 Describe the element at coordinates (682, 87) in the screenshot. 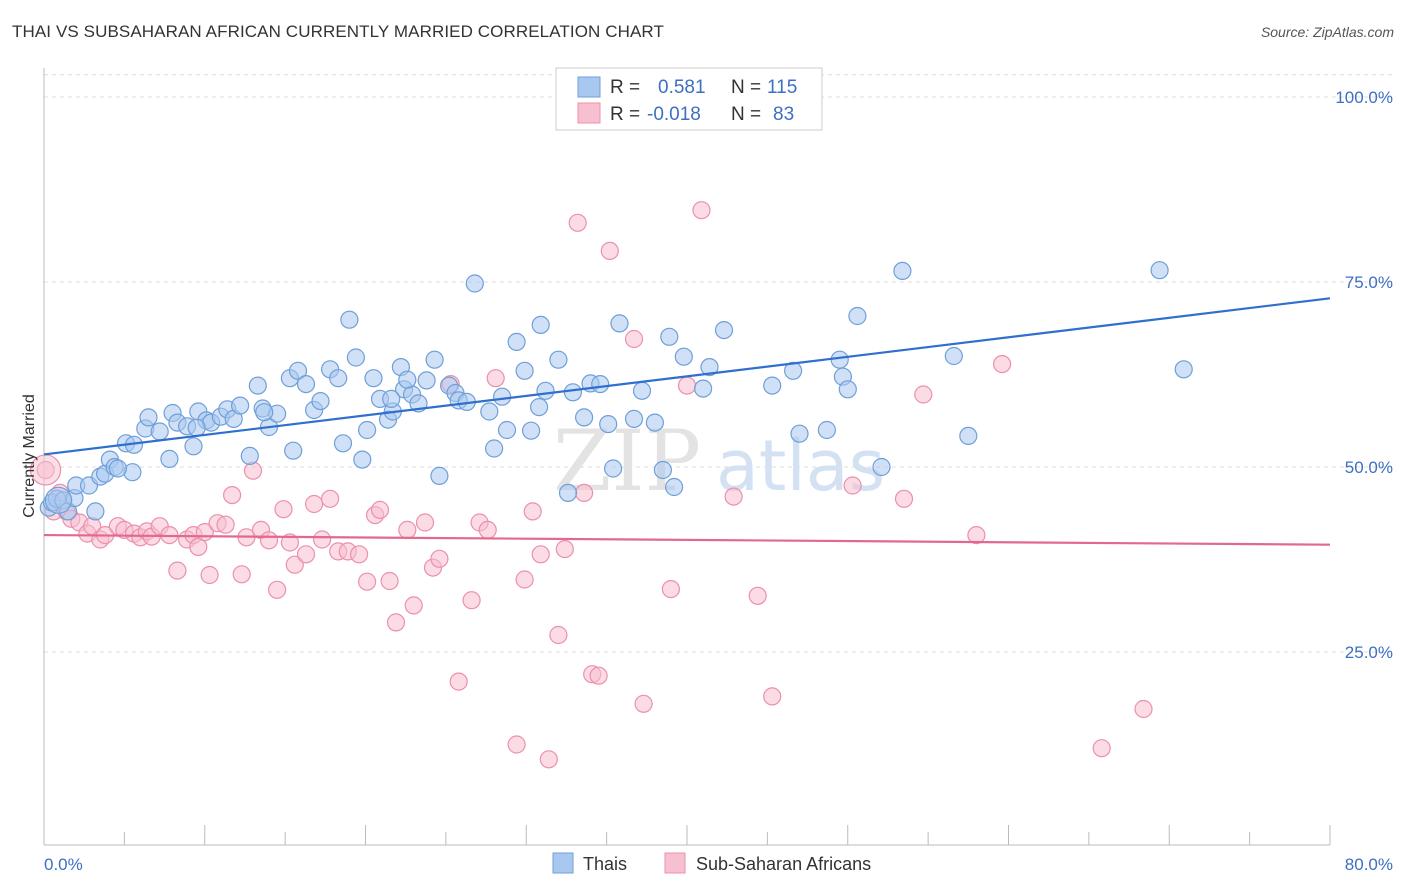

I see `legend-r-value-thais: 0.581` at that location.